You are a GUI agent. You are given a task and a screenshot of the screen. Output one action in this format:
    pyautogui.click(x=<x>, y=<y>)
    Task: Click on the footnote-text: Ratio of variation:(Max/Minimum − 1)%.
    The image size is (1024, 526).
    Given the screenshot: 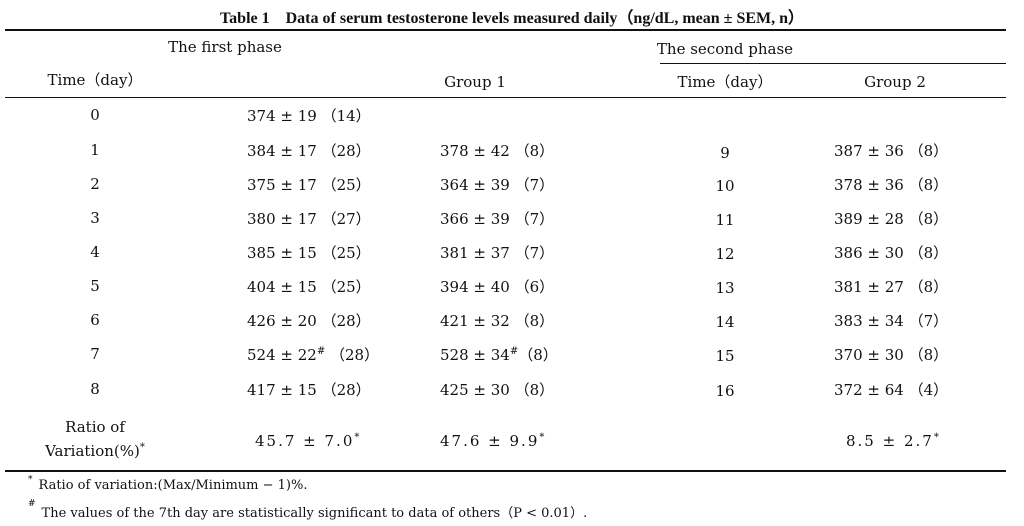 What is the action you would take?
    pyautogui.click(x=173, y=485)
    